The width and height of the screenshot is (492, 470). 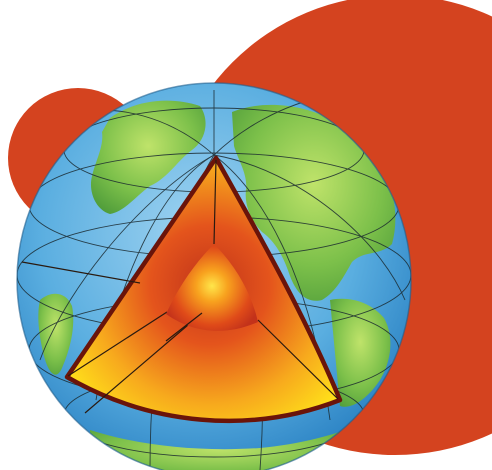 What do you see at coordinates (314, 202) in the screenshot?
I see `continent-eurasia` at bounding box center [314, 202].